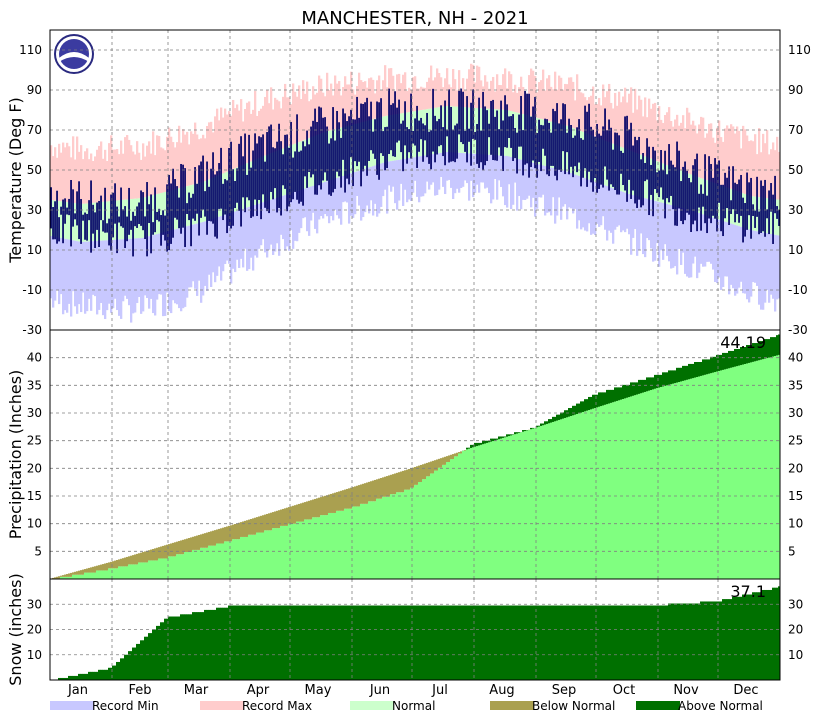 Image resolution: width=830 pixels, height=720 pixels. Describe the element at coordinates (67, 221) in the screenshot. I see `normal-range-bar` at that location.